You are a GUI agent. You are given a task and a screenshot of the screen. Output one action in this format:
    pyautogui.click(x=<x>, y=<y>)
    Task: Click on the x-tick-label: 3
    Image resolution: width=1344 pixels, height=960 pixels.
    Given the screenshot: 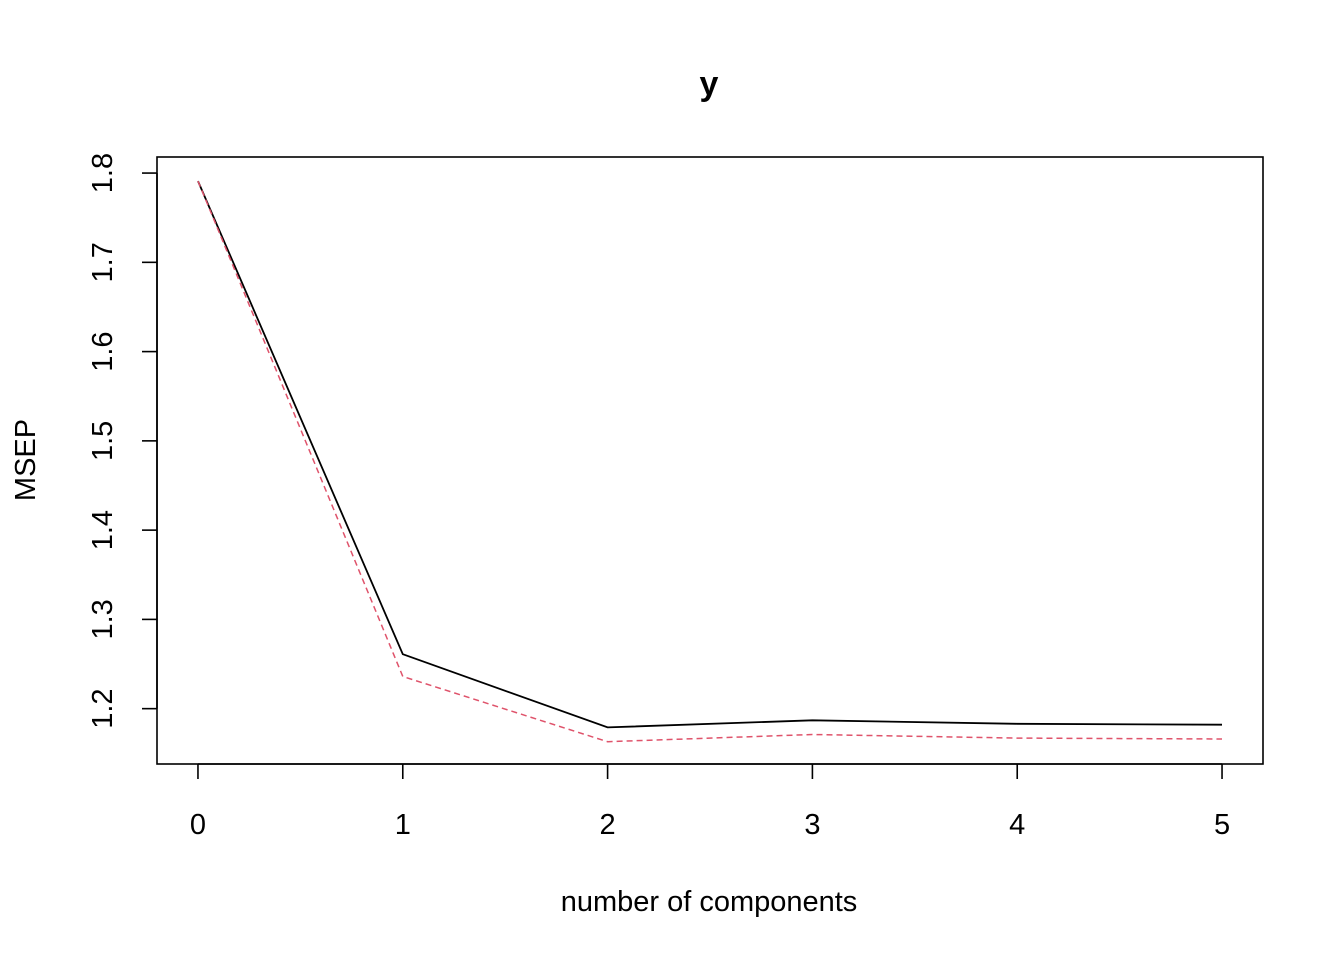 What is the action you would take?
    pyautogui.click(x=812, y=825)
    